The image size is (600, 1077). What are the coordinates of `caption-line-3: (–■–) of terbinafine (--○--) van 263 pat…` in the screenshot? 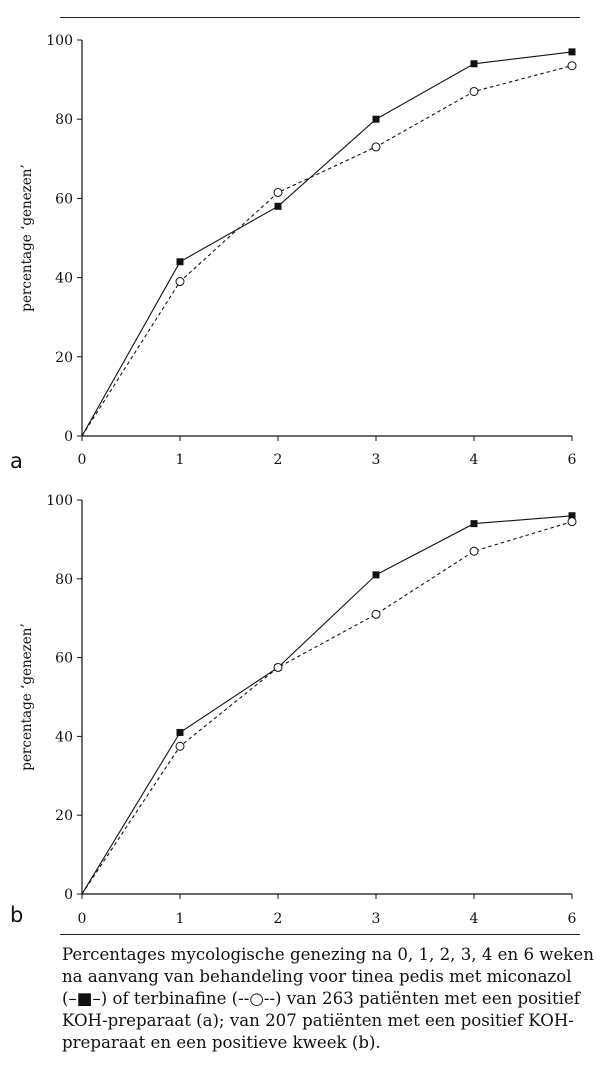 It's located at (321, 998).